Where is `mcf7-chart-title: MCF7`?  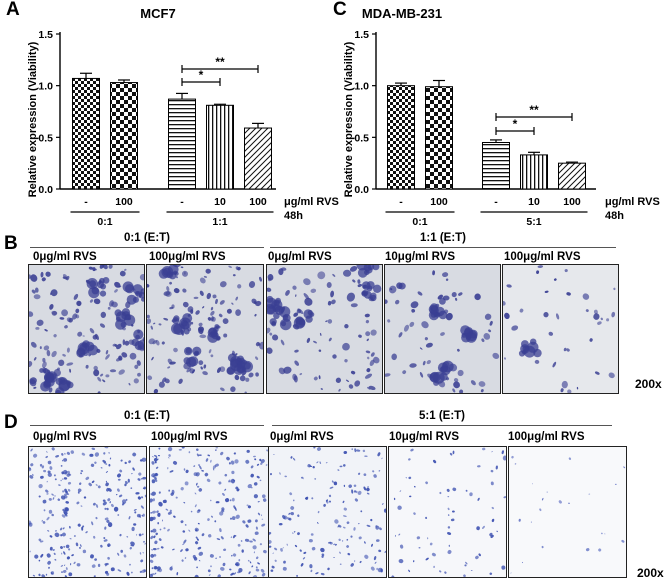
mcf7-chart-title: MCF7 is located at coordinates (157, 13).